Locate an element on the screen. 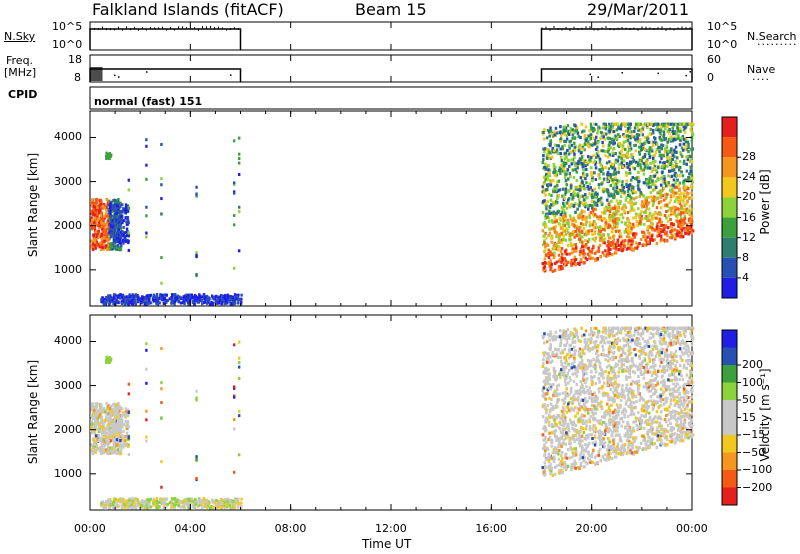 Image resolution: width=800 pixels, height=554 pixels. velocity-cell is located at coordinates (92, 433).